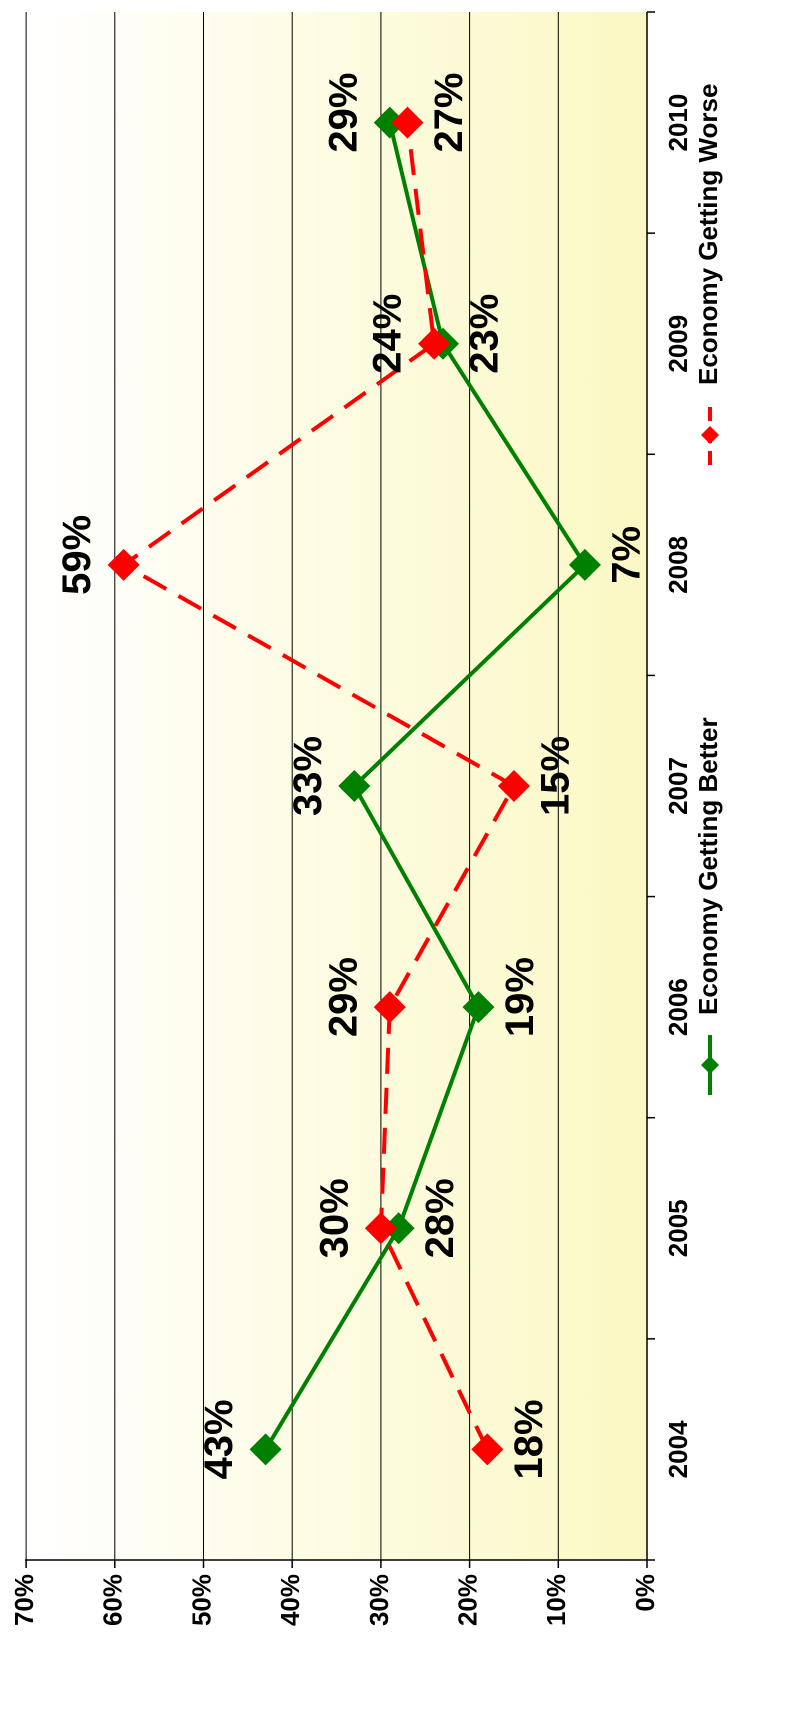 The height and width of the screenshot is (1710, 789). Describe the element at coordinates (77, 555) in the screenshot. I see `data-label: 59%` at that location.